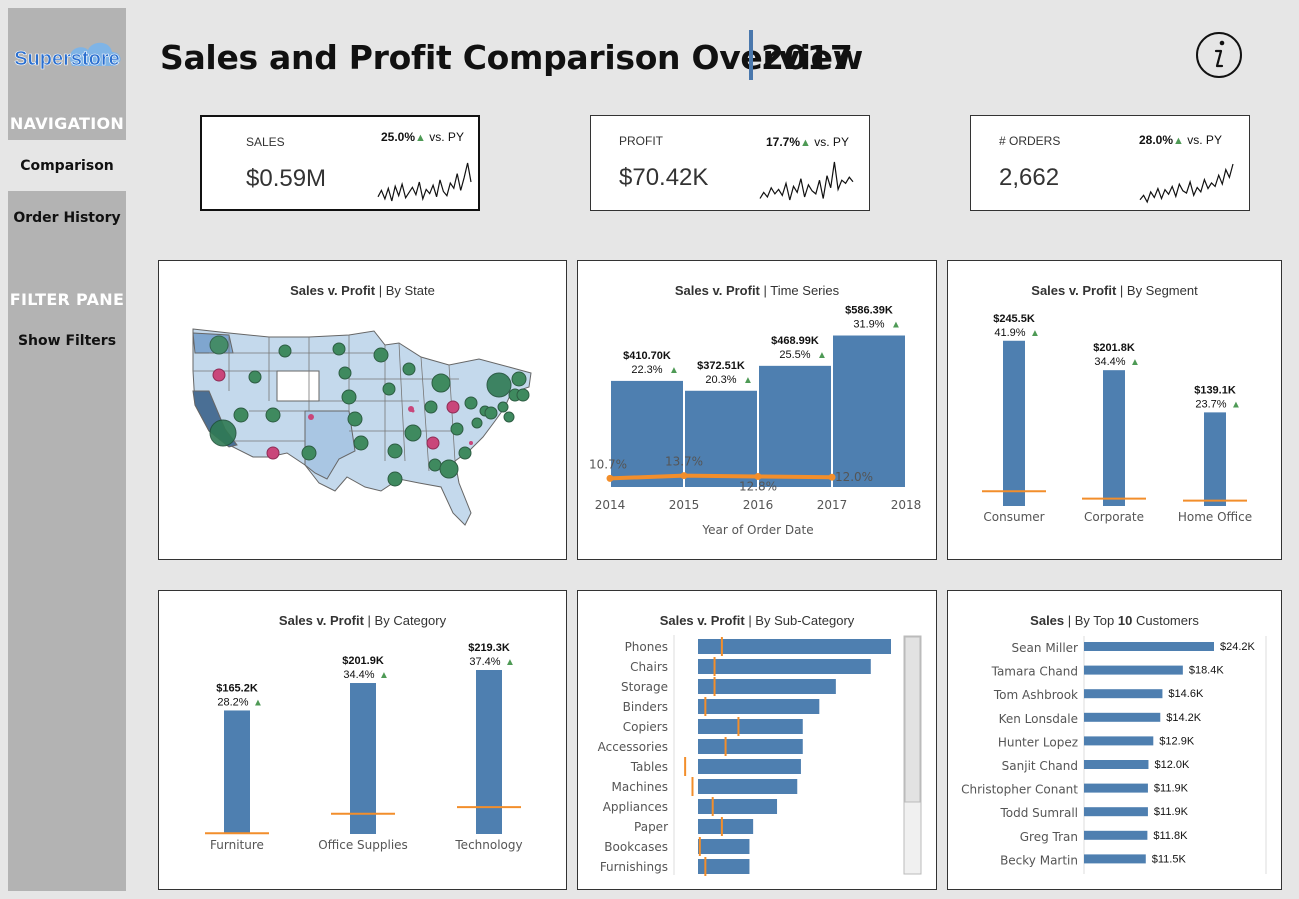  What do you see at coordinates (1019, 790) in the screenshot?
I see `customer-name: Christopher Conant` at bounding box center [1019, 790].